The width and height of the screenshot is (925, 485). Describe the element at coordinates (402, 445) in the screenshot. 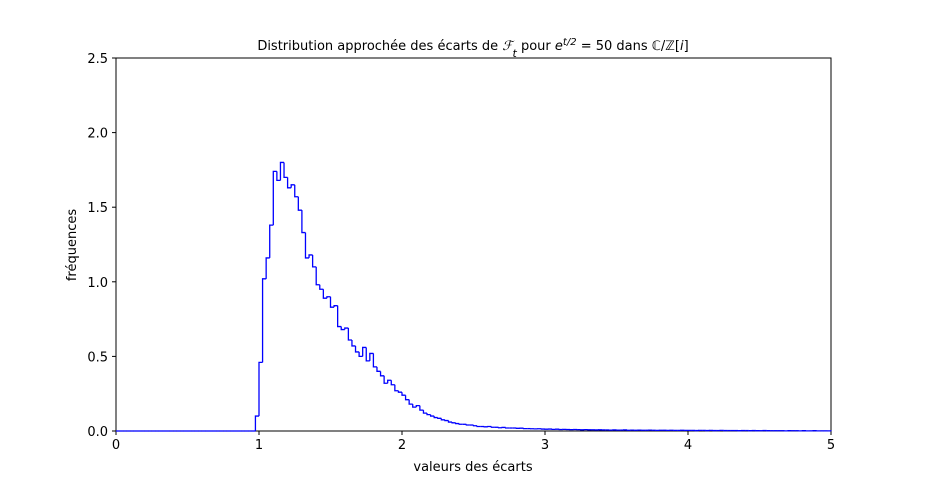

I see `x-tick-label: 2` at that location.